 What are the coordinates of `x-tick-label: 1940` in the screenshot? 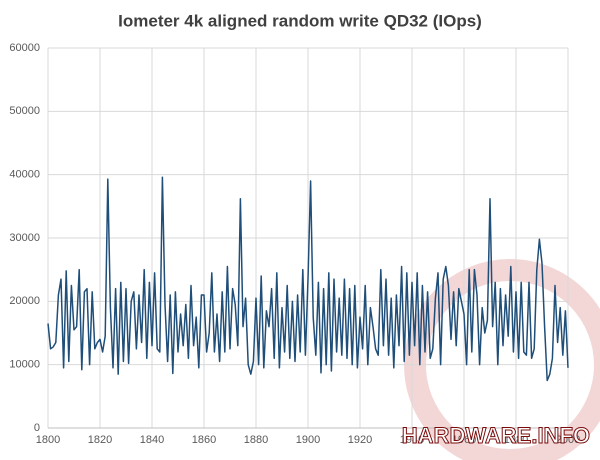 It's located at (412, 440).